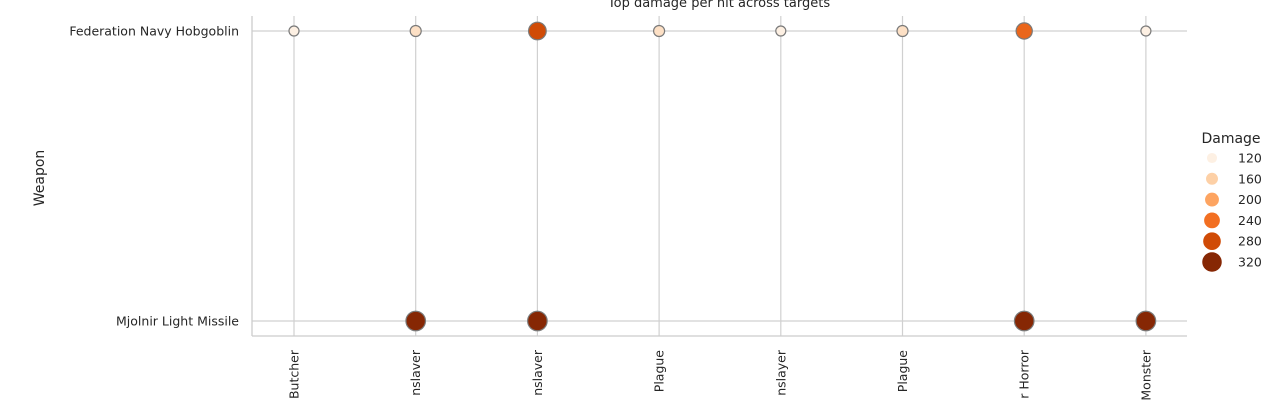 This screenshot has height=404, width=1275. Describe the element at coordinates (1145, 374) in the screenshot. I see `x-tick-label: Monster` at that location.